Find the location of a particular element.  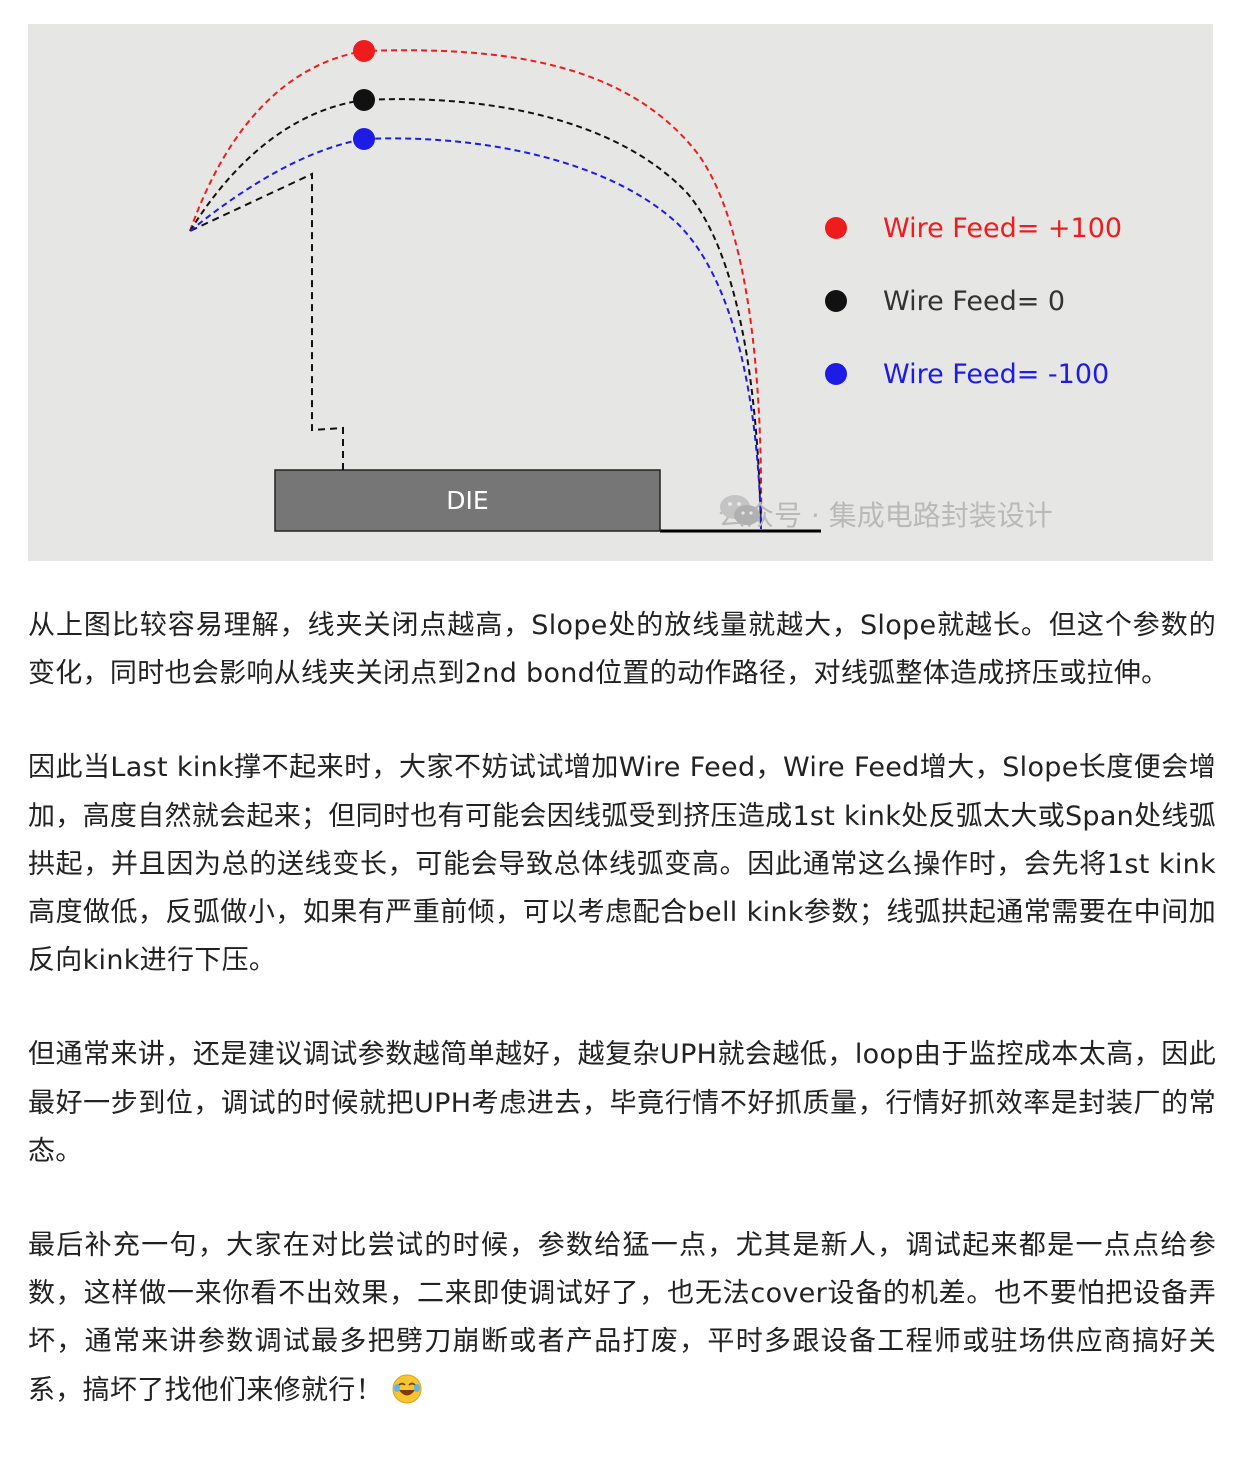

legend-label-zero: Wire Feed= 0 is located at coordinates (974, 301).